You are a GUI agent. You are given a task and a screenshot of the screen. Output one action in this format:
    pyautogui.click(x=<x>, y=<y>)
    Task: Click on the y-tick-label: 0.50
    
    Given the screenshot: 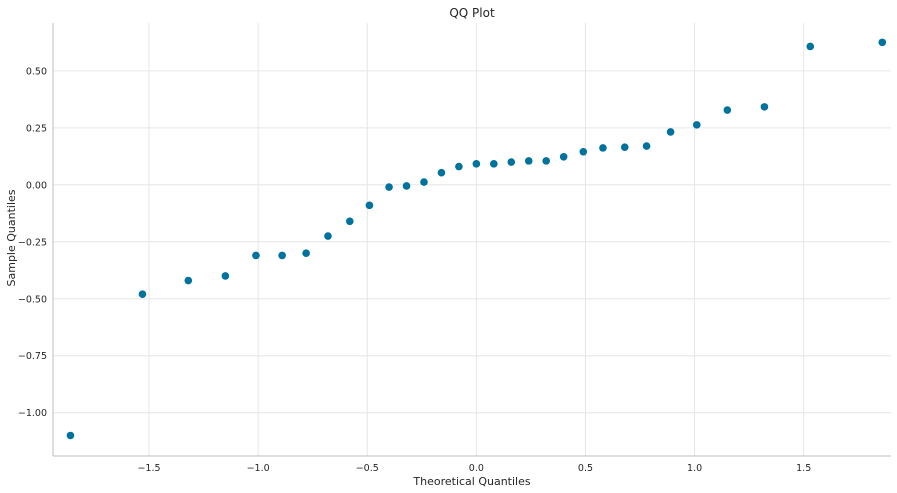 What is the action you would take?
    pyautogui.click(x=36, y=71)
    